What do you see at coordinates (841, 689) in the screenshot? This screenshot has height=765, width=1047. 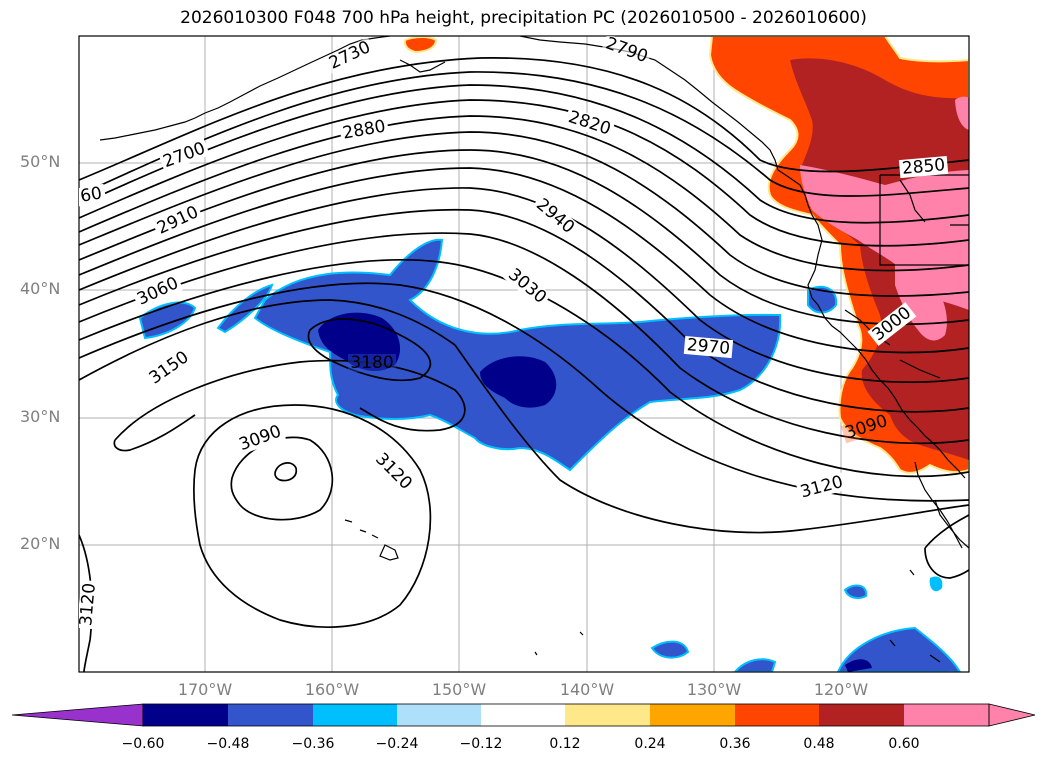 I see `longitude-label: 120°W` at bounding box center [841, 689].